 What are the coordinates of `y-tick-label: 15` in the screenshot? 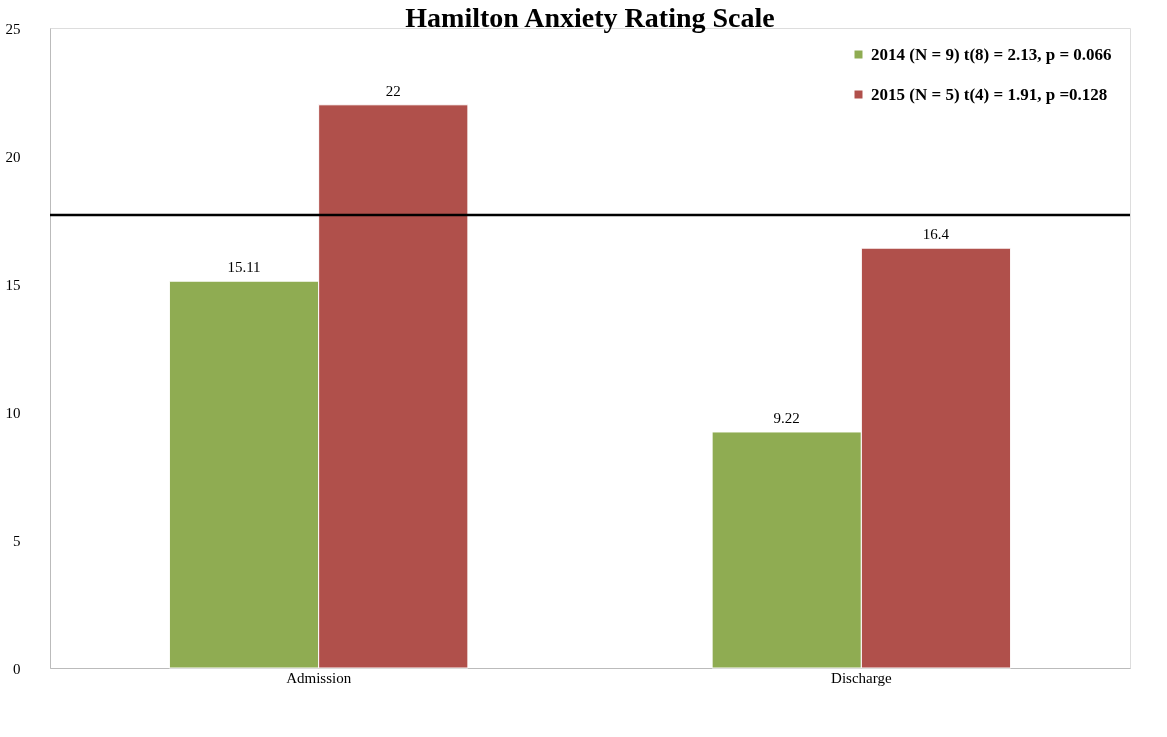 It's located at (13, 284).